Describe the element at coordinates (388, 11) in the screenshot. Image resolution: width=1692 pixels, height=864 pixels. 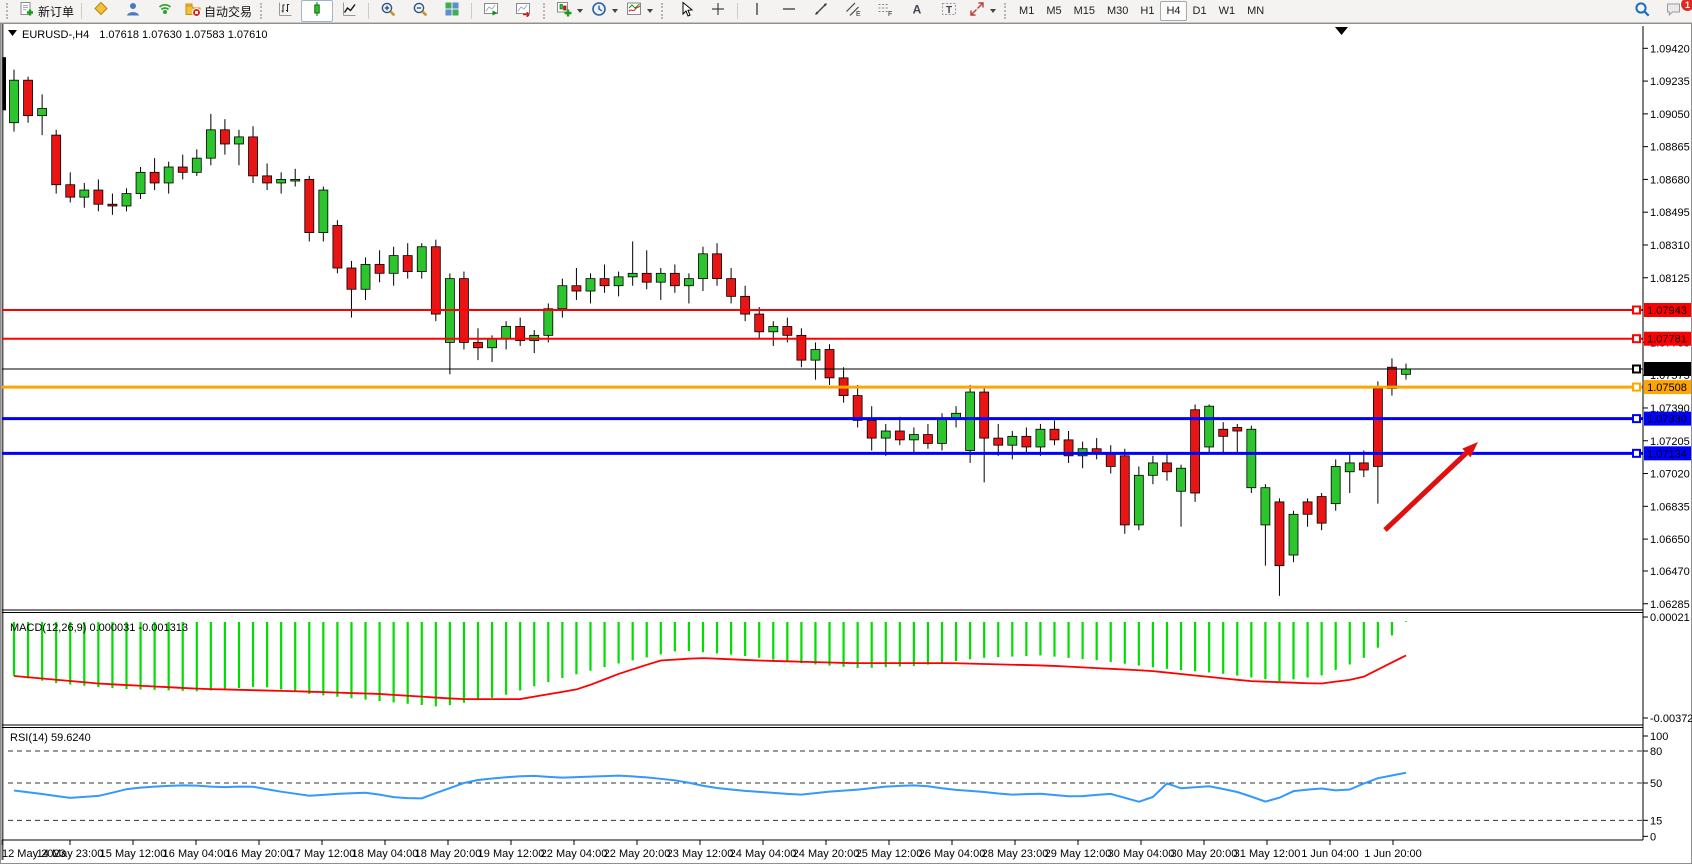
I see `zoom-in-button` at that location.